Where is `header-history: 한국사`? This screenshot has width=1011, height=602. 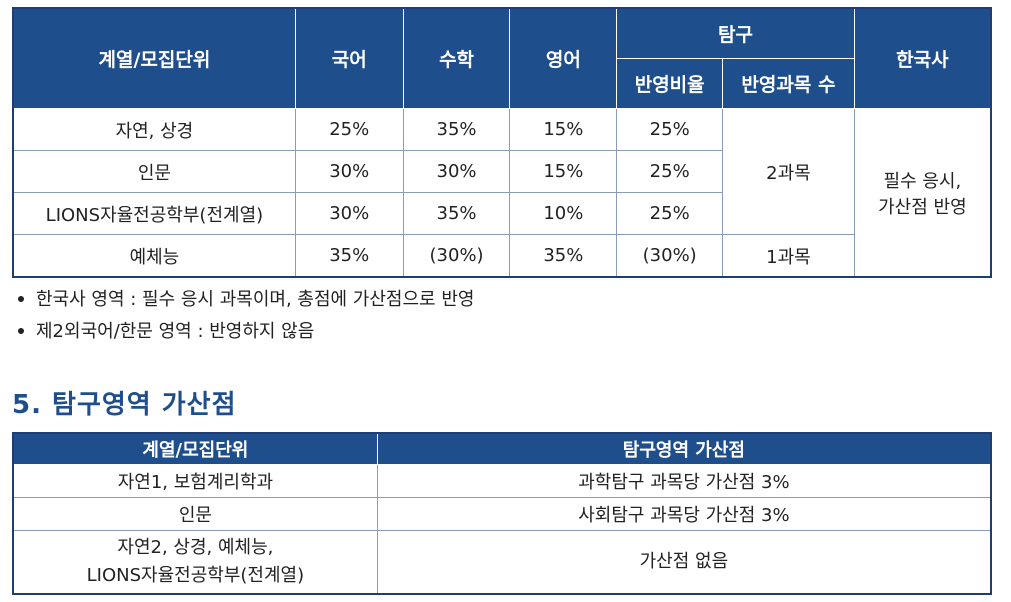 header-history: 한국사 is located at coordinates (922, 58).